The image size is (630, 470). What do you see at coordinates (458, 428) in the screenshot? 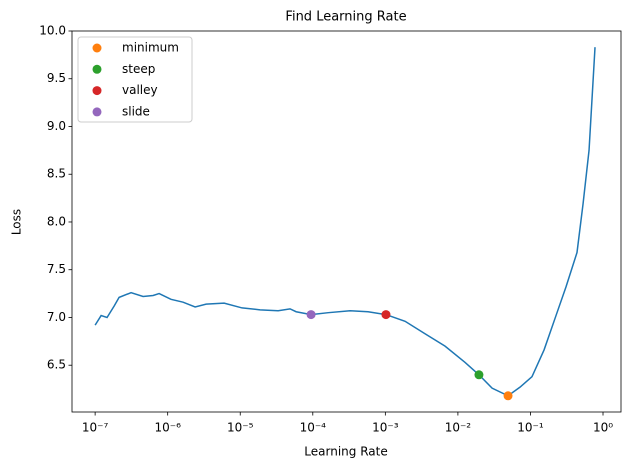
I see `x-tick-label: 10⁻²` at bounding box center [458, 428].